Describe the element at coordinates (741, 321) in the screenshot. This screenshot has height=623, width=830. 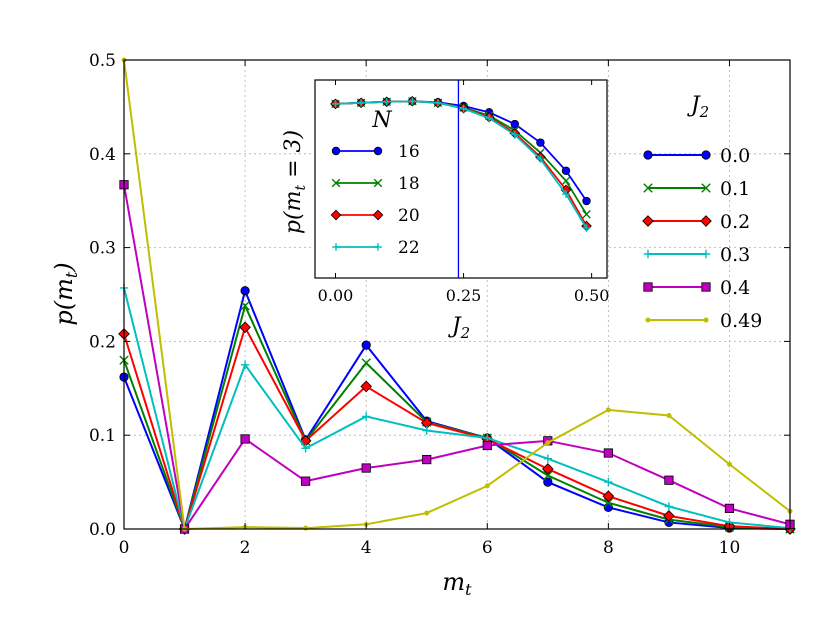
I see `legend-label: 0.49` at that location.